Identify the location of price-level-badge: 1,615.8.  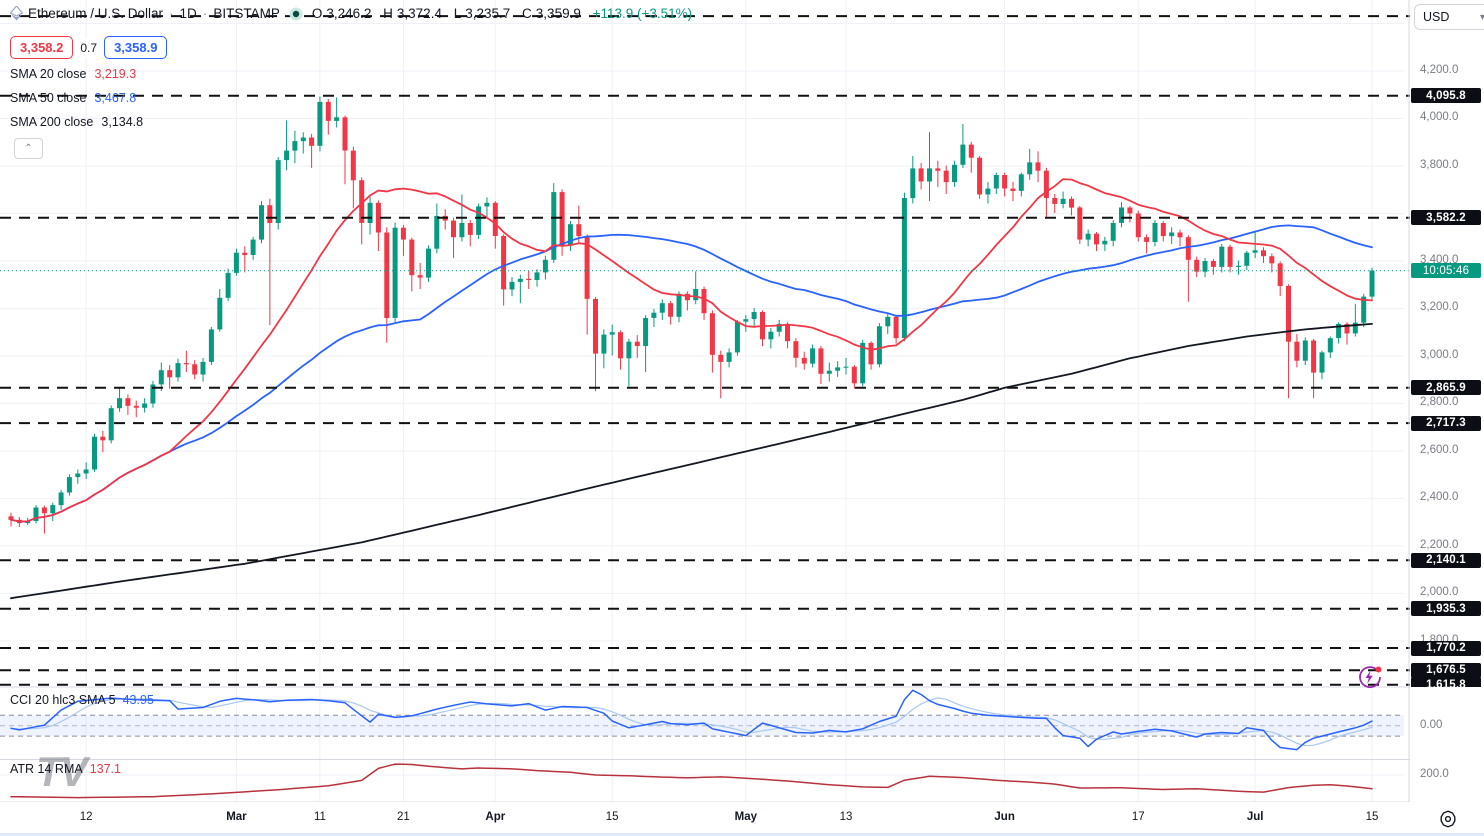
(1446, 682).